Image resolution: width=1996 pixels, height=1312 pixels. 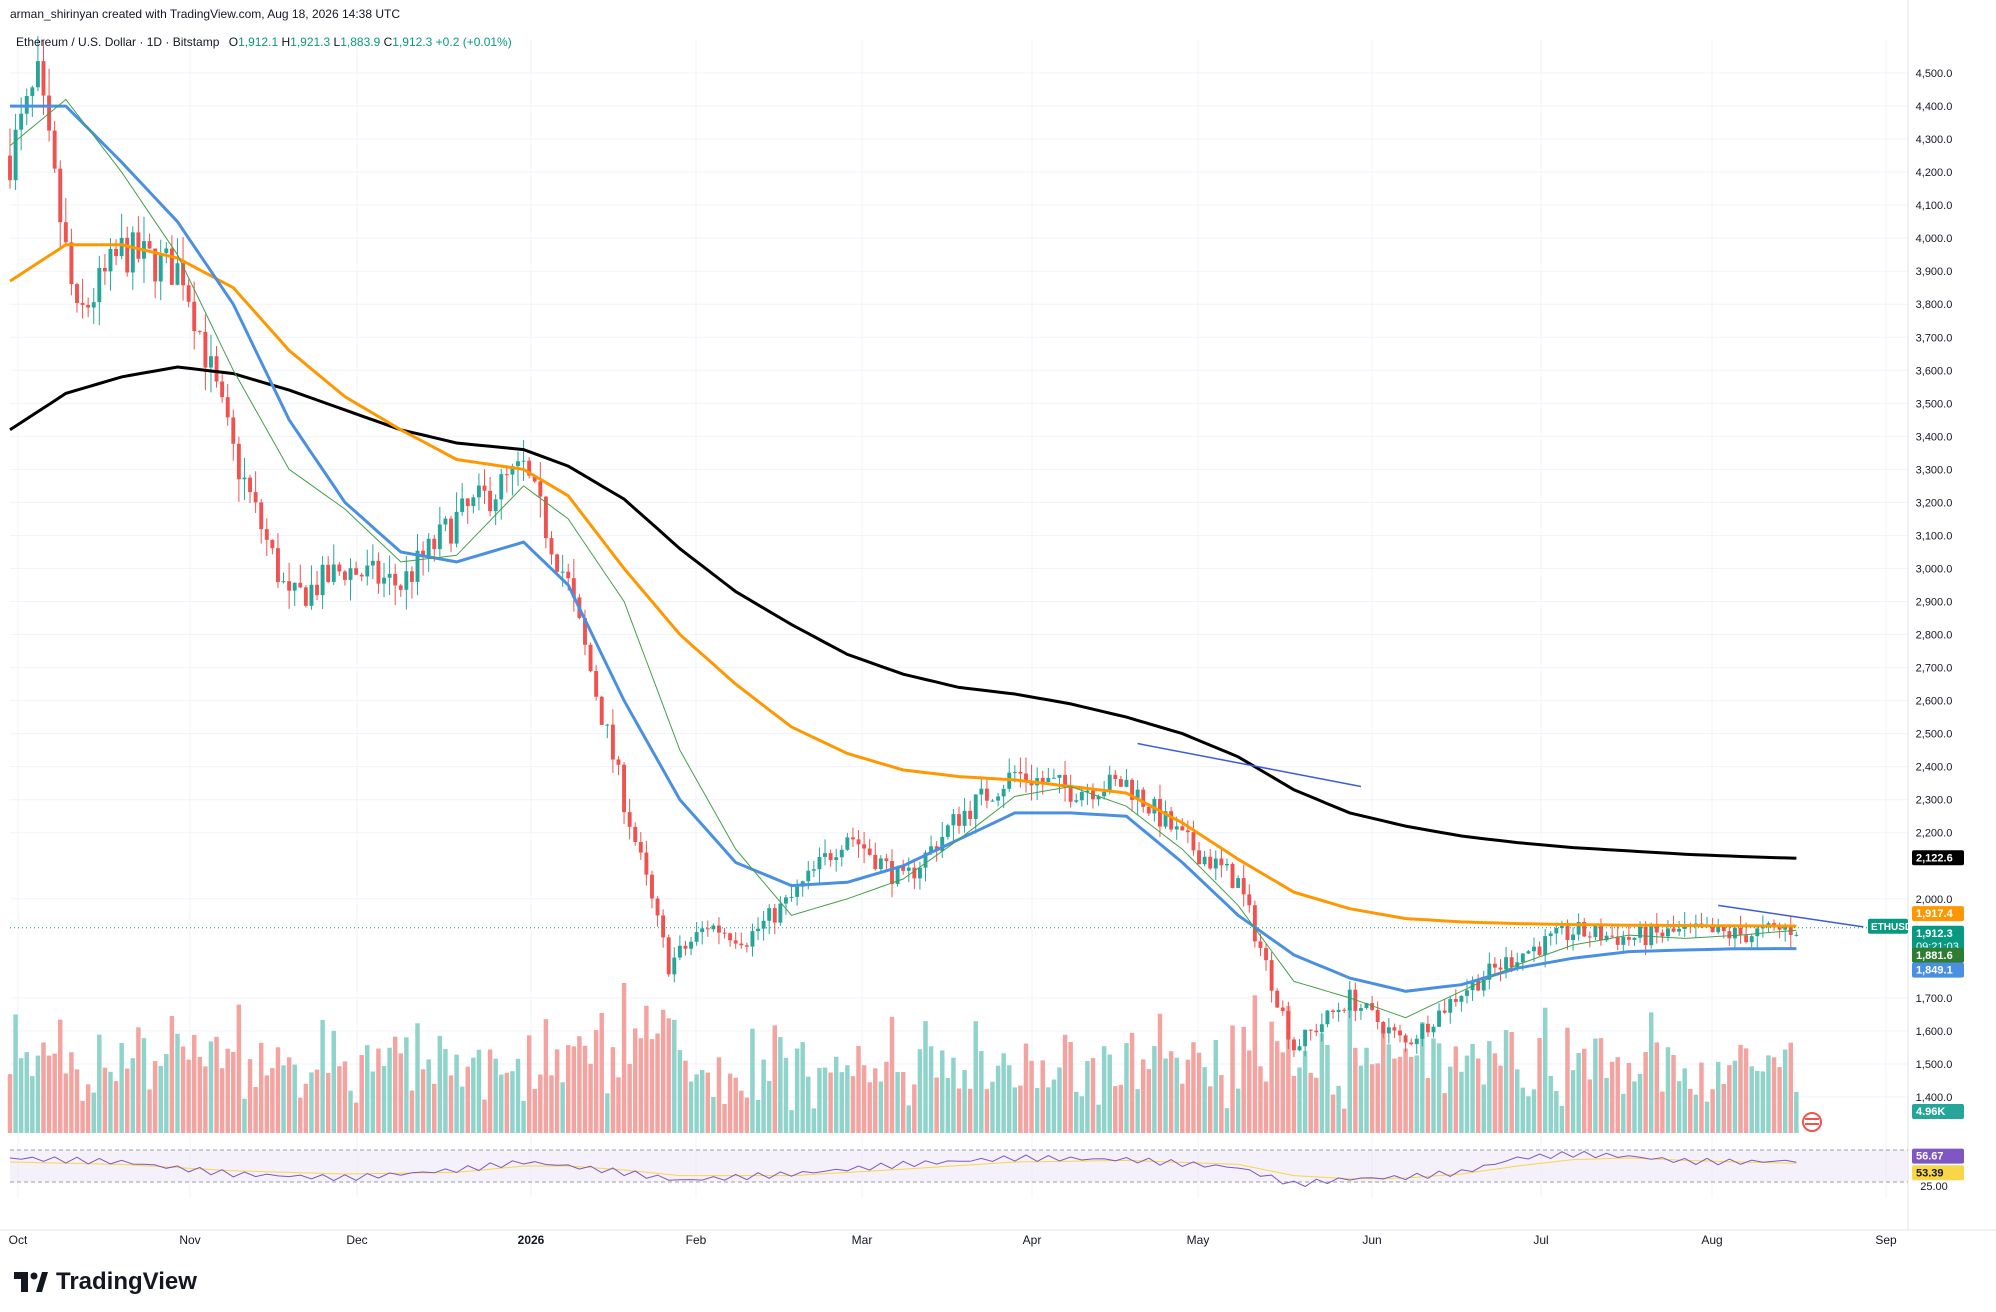 I want to click on tradingview-logo: TradingView, so click(x=105, y=1282).